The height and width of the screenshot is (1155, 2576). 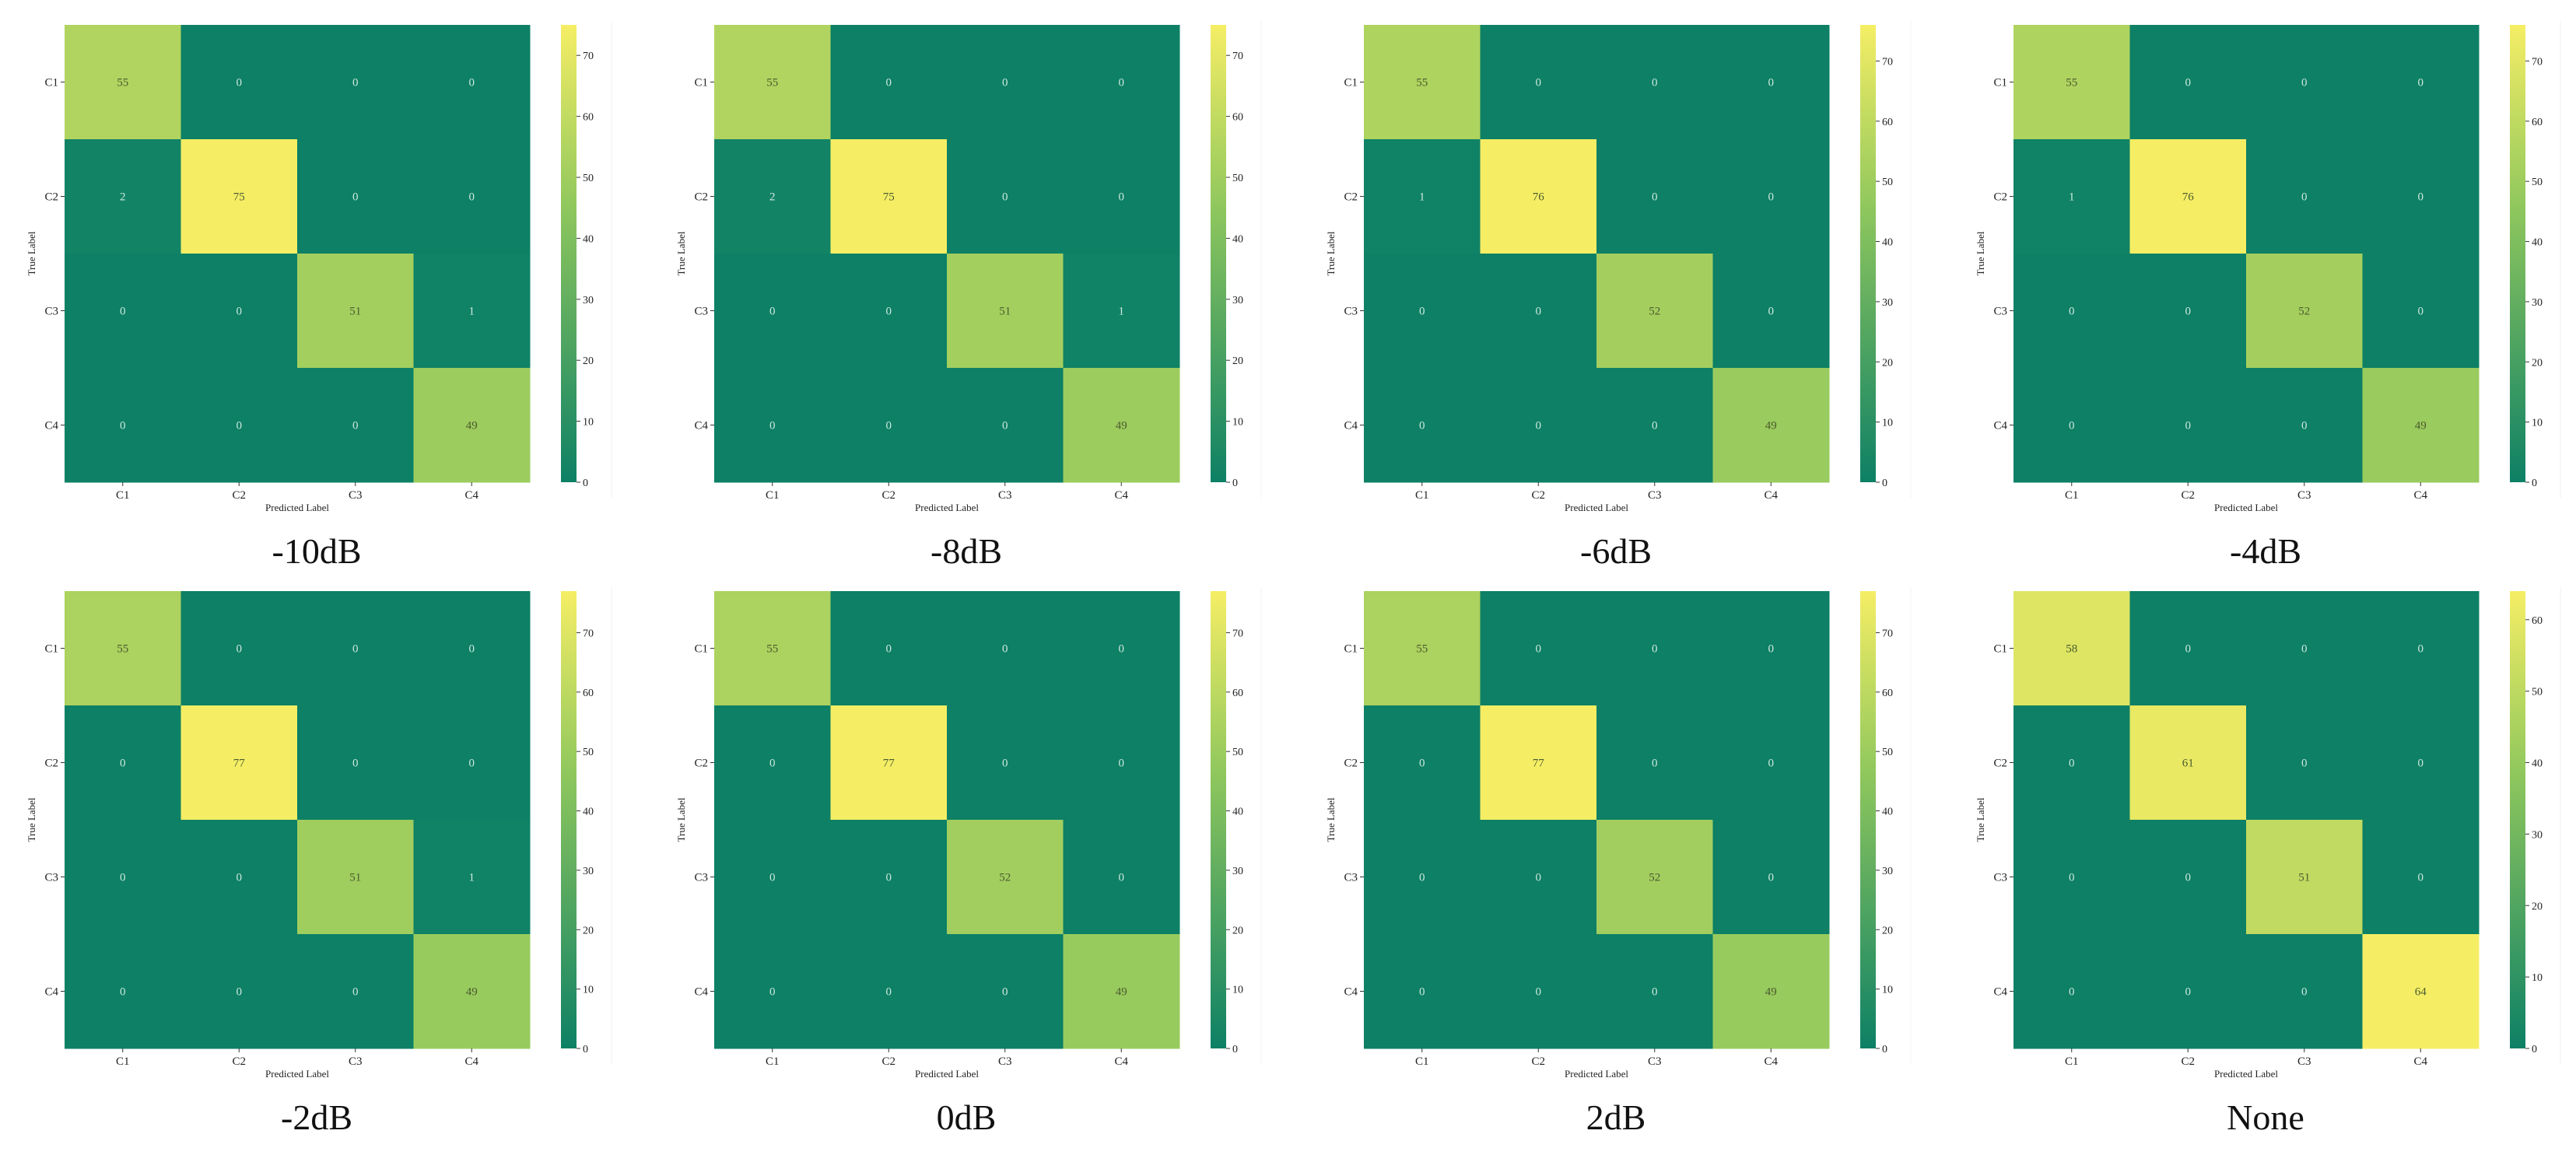 What do you see at coordinates (1351, 198) in the screenshot?
I see `y-tick-label: C2` at bounding box center [1351, 198].